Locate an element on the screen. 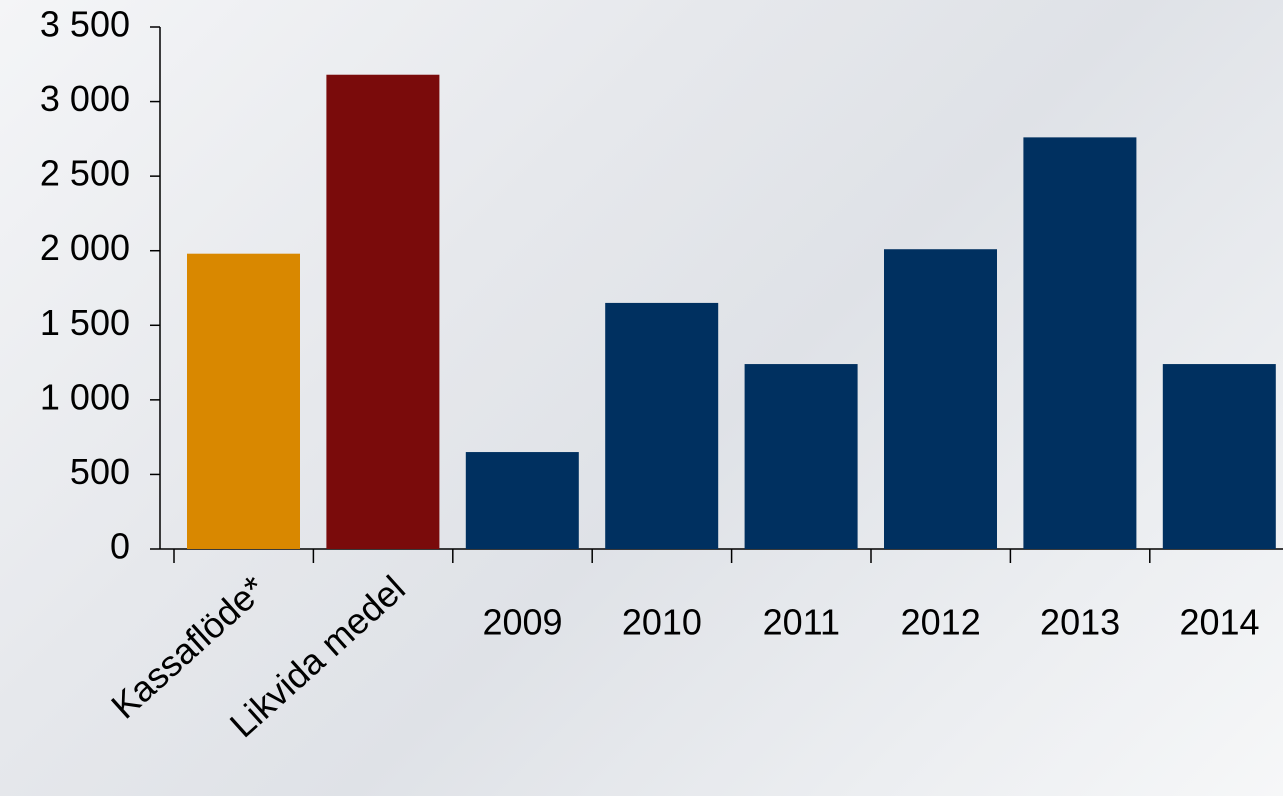 This screenshot has height=796, width=1283. y-tick-label: 1 500 is located at coordinates (85, 322).